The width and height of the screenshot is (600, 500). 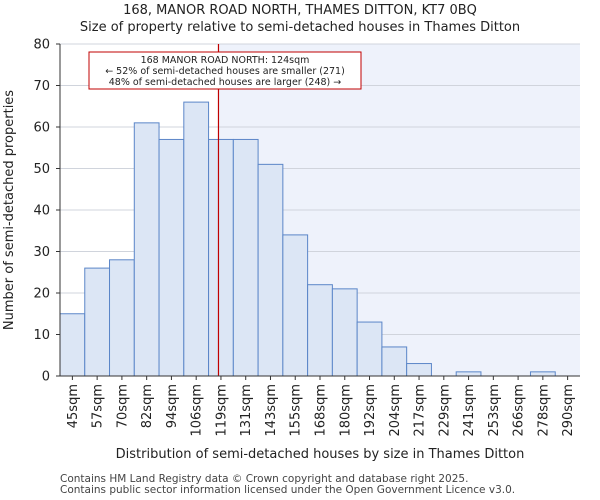 I want to click on y-axis-label: Number of semi-detached properties, so click(x=9, y=210).